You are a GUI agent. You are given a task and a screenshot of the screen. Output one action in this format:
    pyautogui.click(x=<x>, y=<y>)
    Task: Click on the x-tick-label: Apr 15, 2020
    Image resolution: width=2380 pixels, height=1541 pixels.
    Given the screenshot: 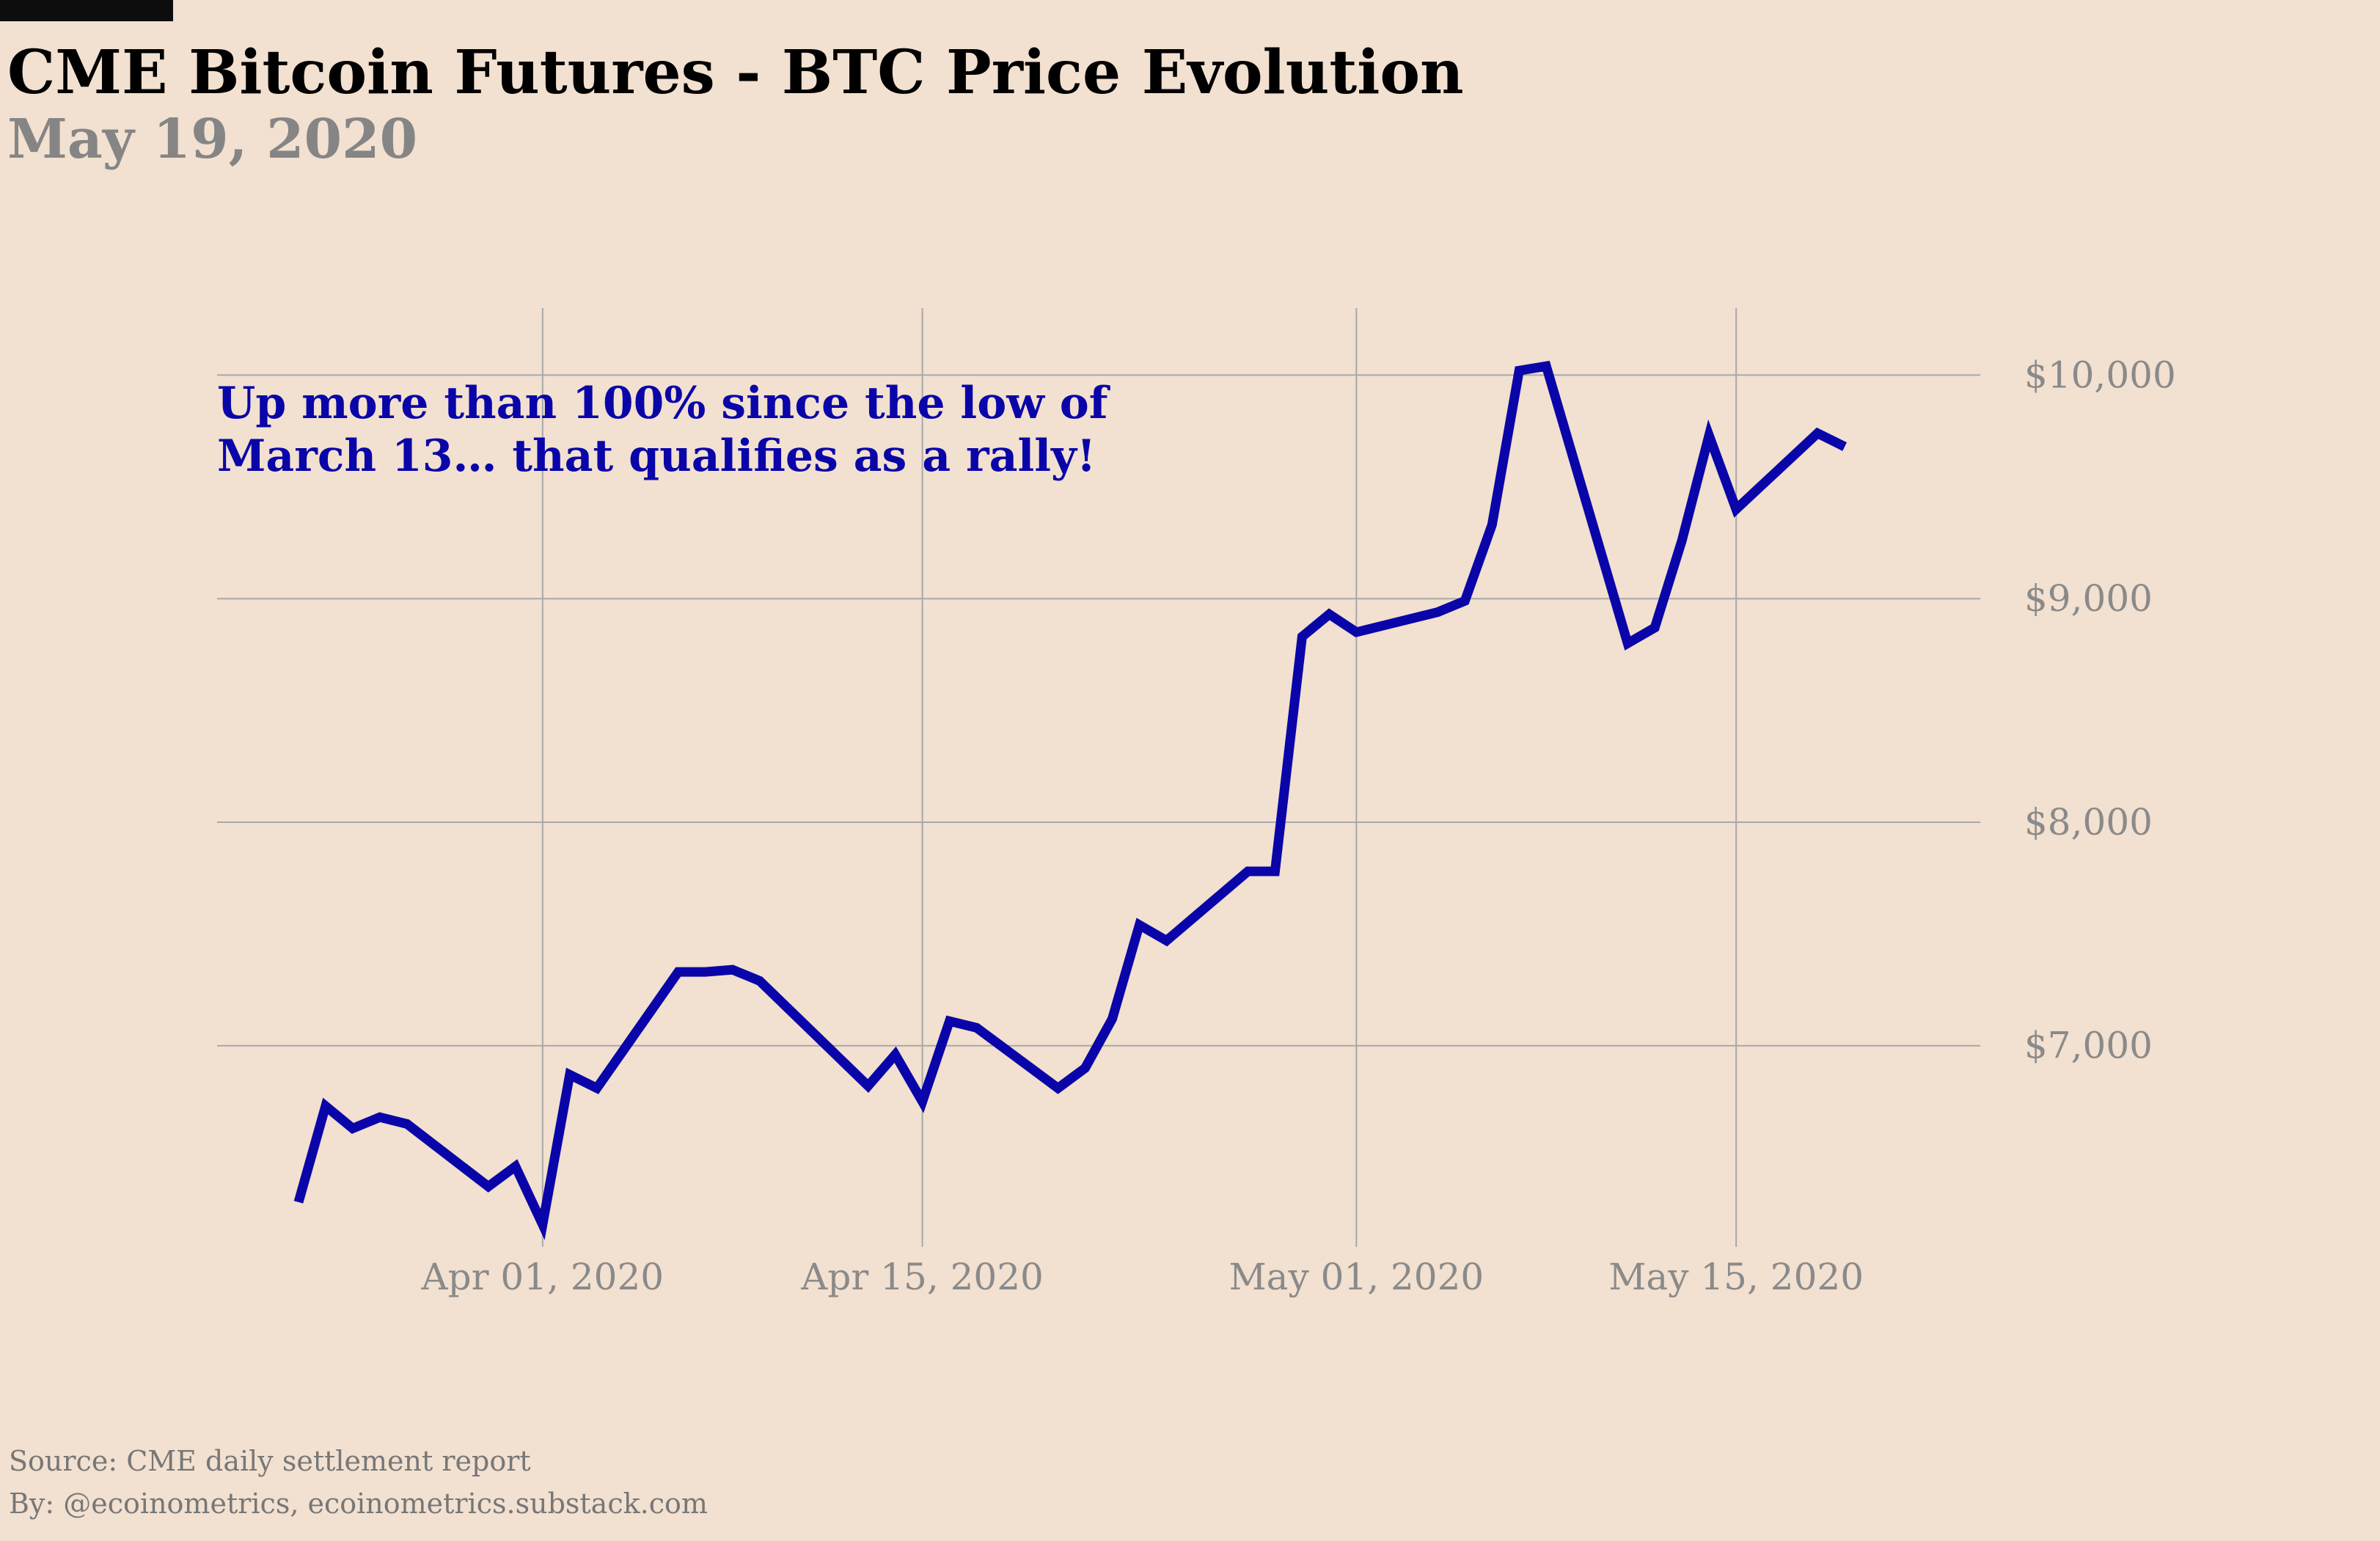 What is the action you would take?
    pyautogui.click(x=922, y=1277)
    